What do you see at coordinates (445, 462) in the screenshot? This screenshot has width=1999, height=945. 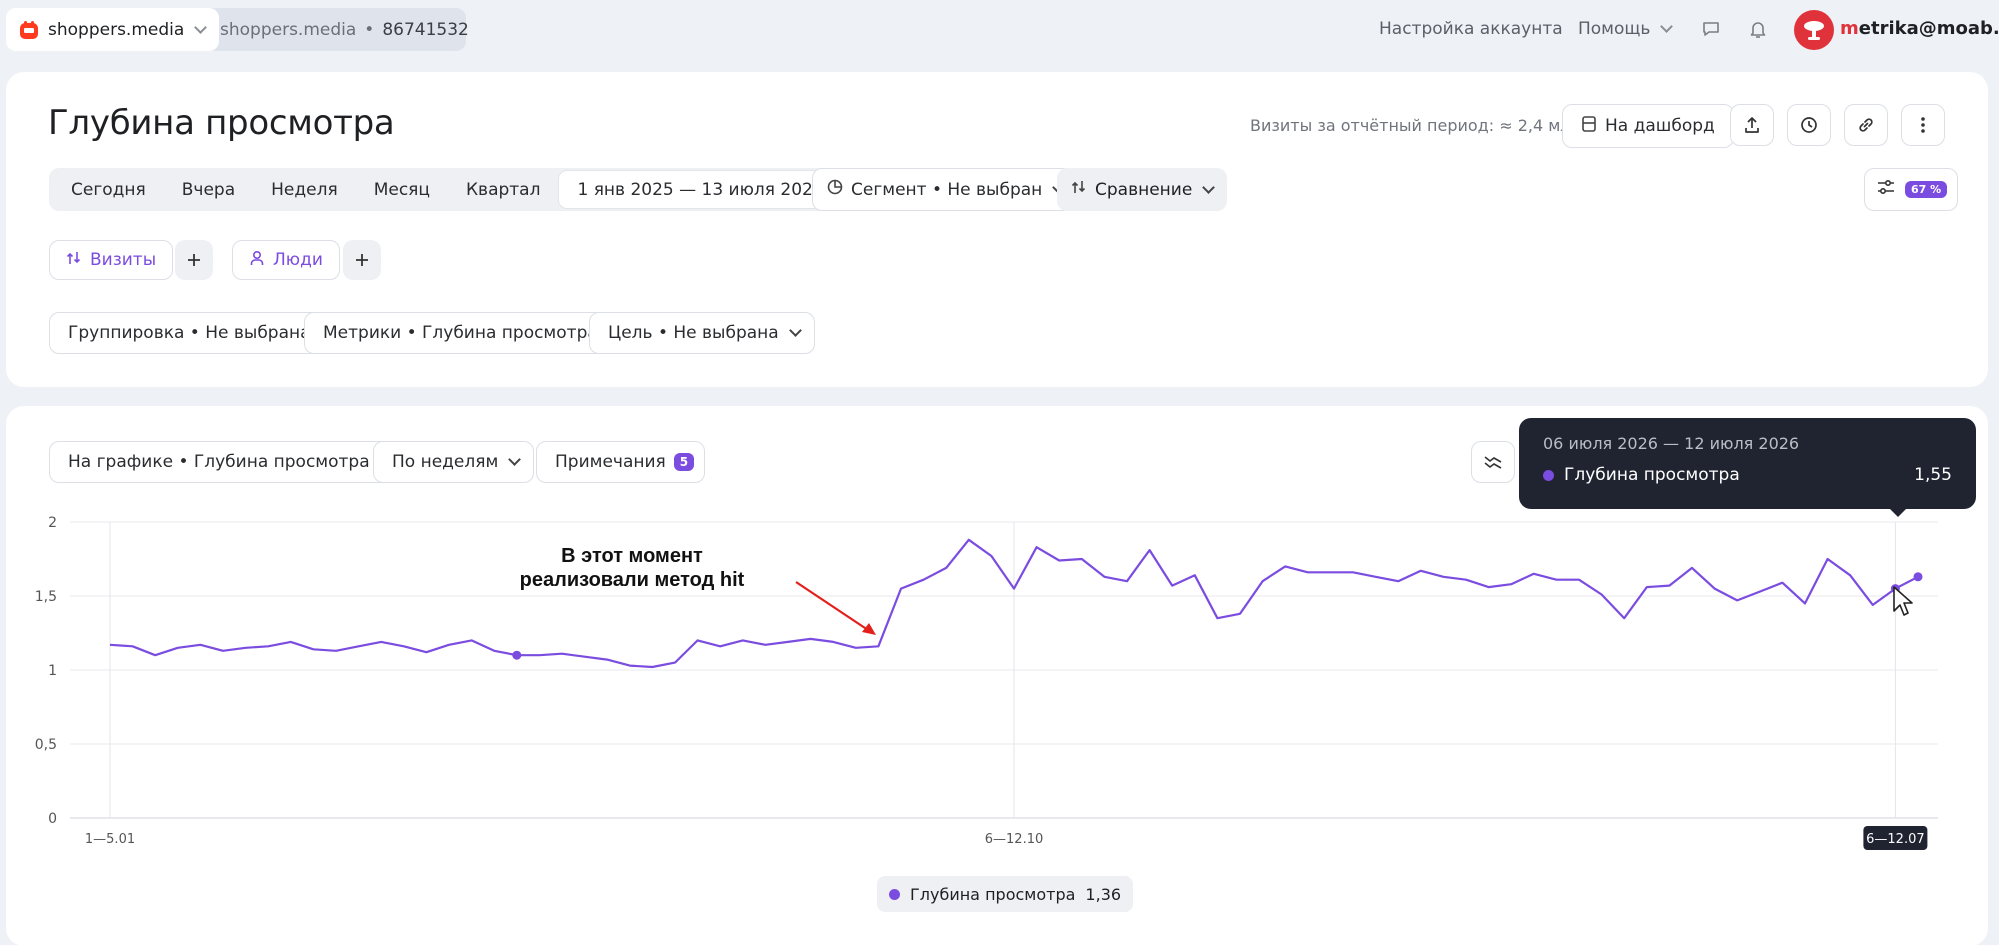 I see `period-grouping-label: По неделям` at bounding box center [445, 462].